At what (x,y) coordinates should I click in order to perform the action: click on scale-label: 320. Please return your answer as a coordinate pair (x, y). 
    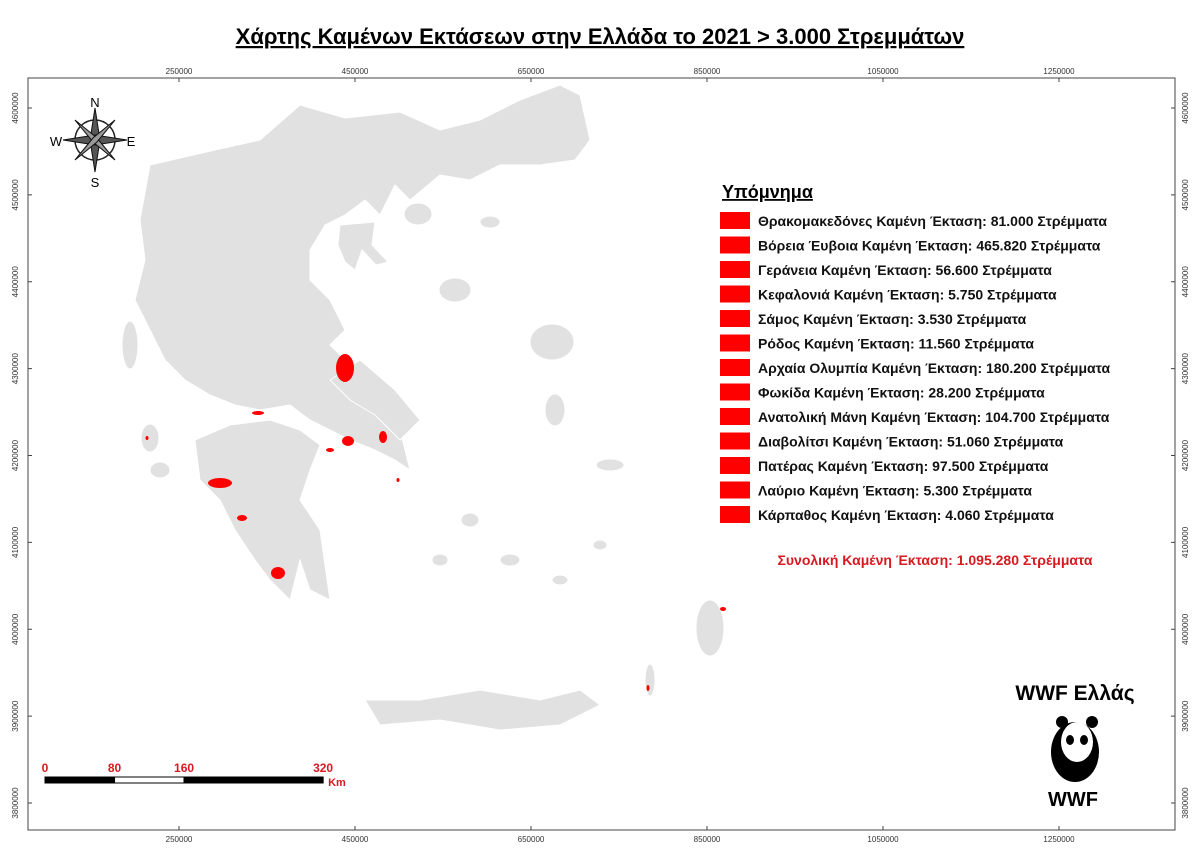
    Looking at the image, I should click on (323, 768).